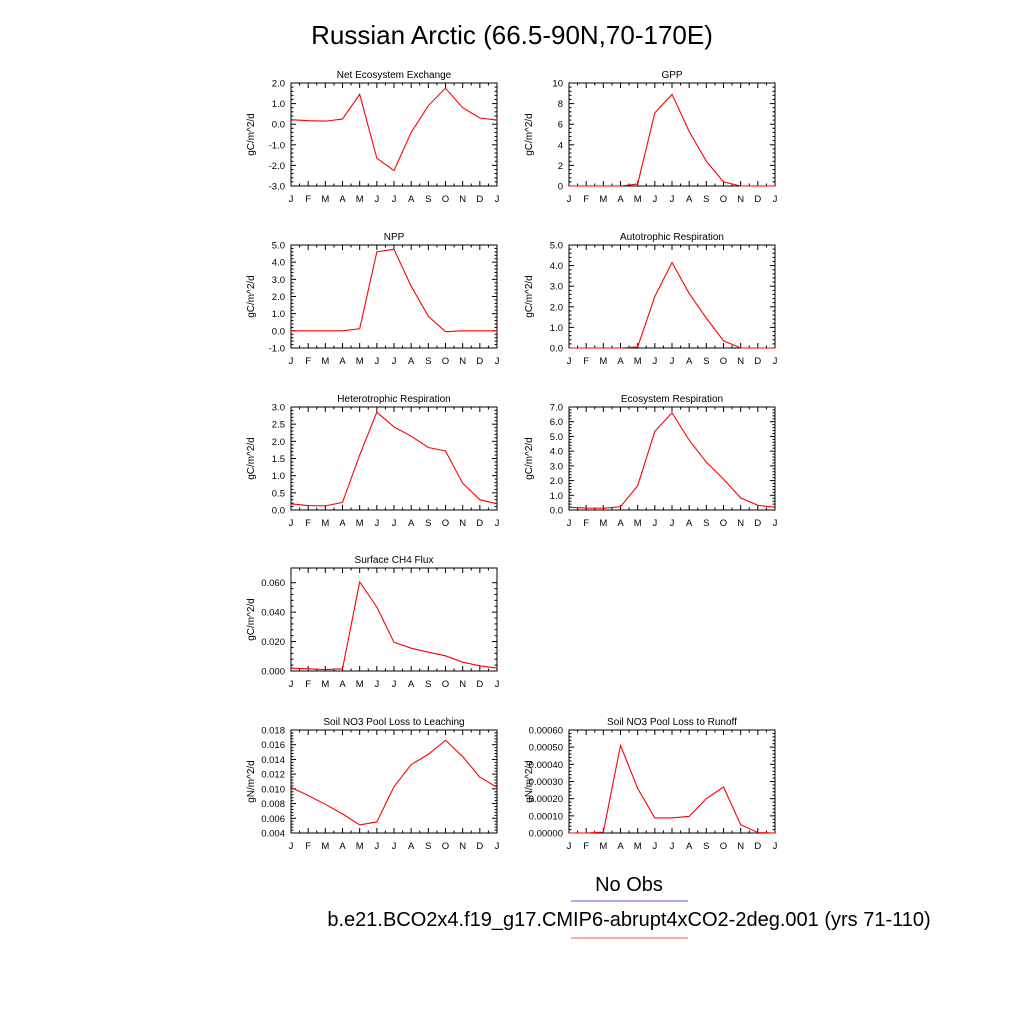  Describe the element at coordinates (273, 583) in the screenshot. I see `y-tick-label: 0.060` at that location.